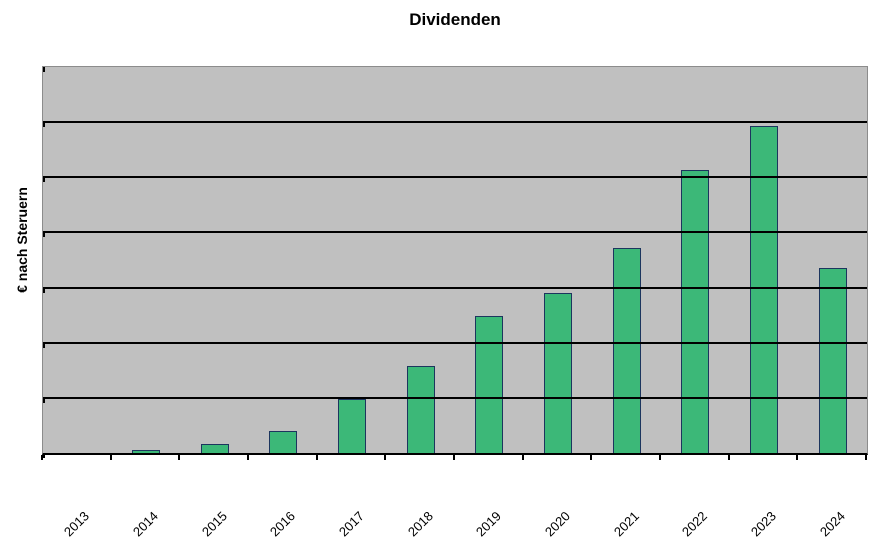 The width and height of the screenshot is (880, 560). I want to click on x-axis-label-2022: 2022, so click(695, 524).